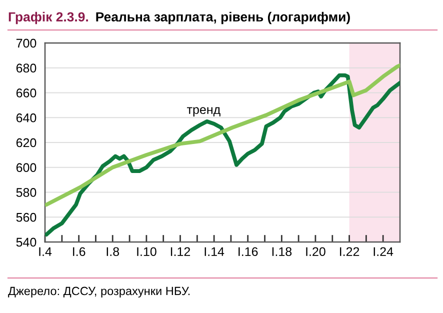 The width and height of the screenshot is (443, 313). Describe the element at coordinates (180, 251) in the screenshot. I see `x-tick-label: I.12` at that location.